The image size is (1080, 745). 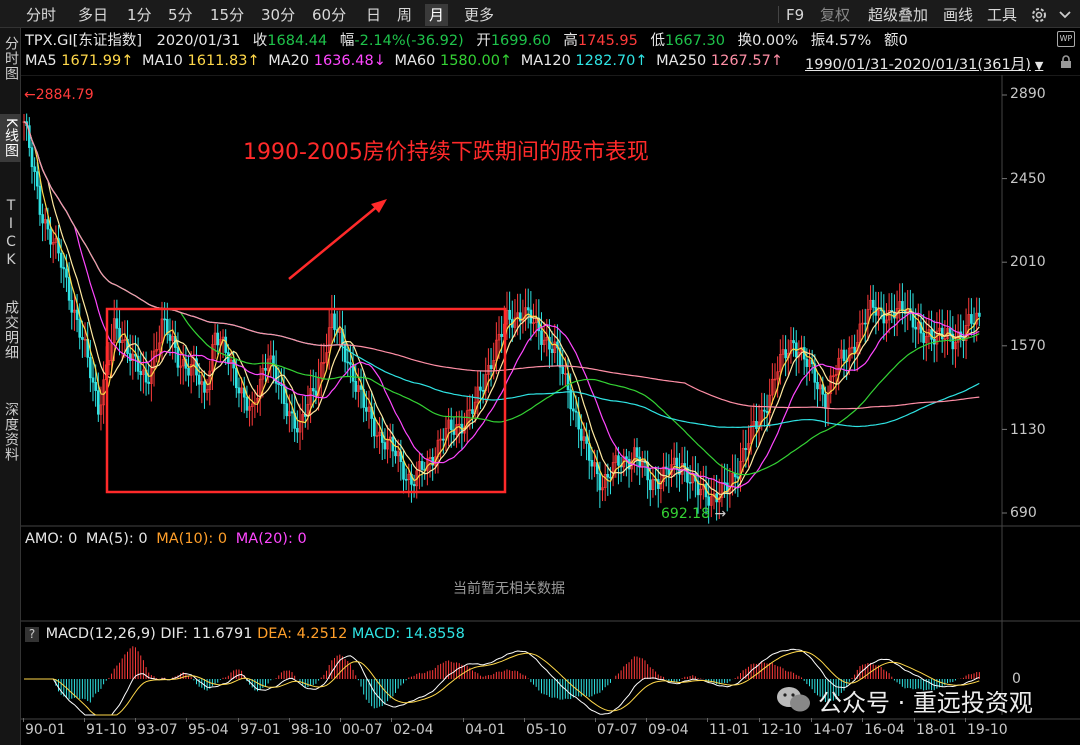 I want to click on period-tab-multiday: 多日, so click(x=93, y=15).